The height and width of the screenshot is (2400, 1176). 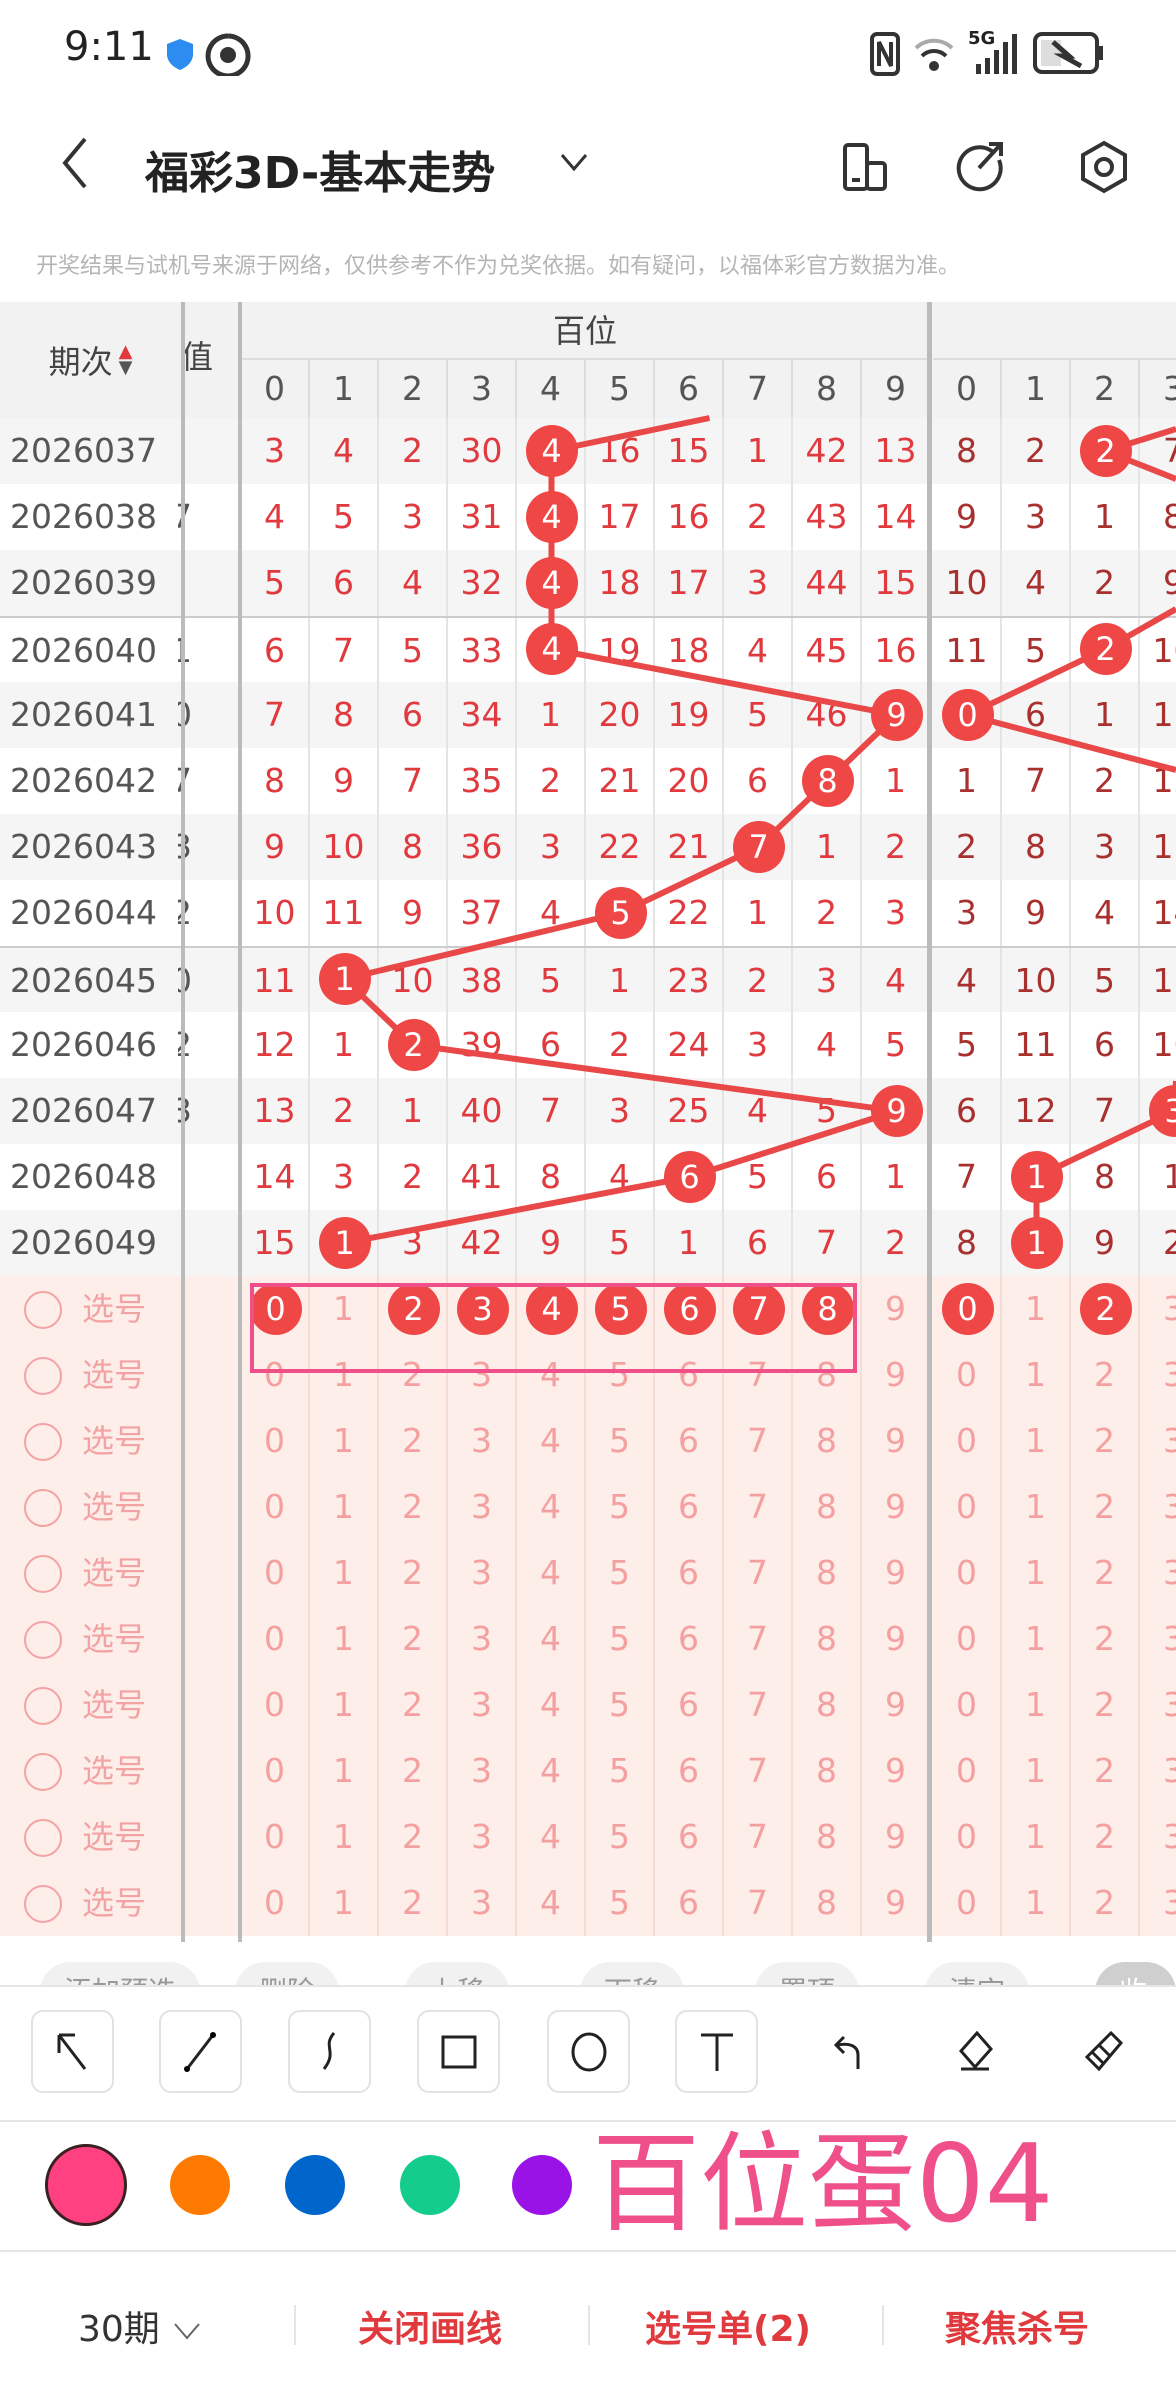 What do you see at coordinates (981, 166) in the screenshot?
I see `share-icon` at bounding box center [981, 166].